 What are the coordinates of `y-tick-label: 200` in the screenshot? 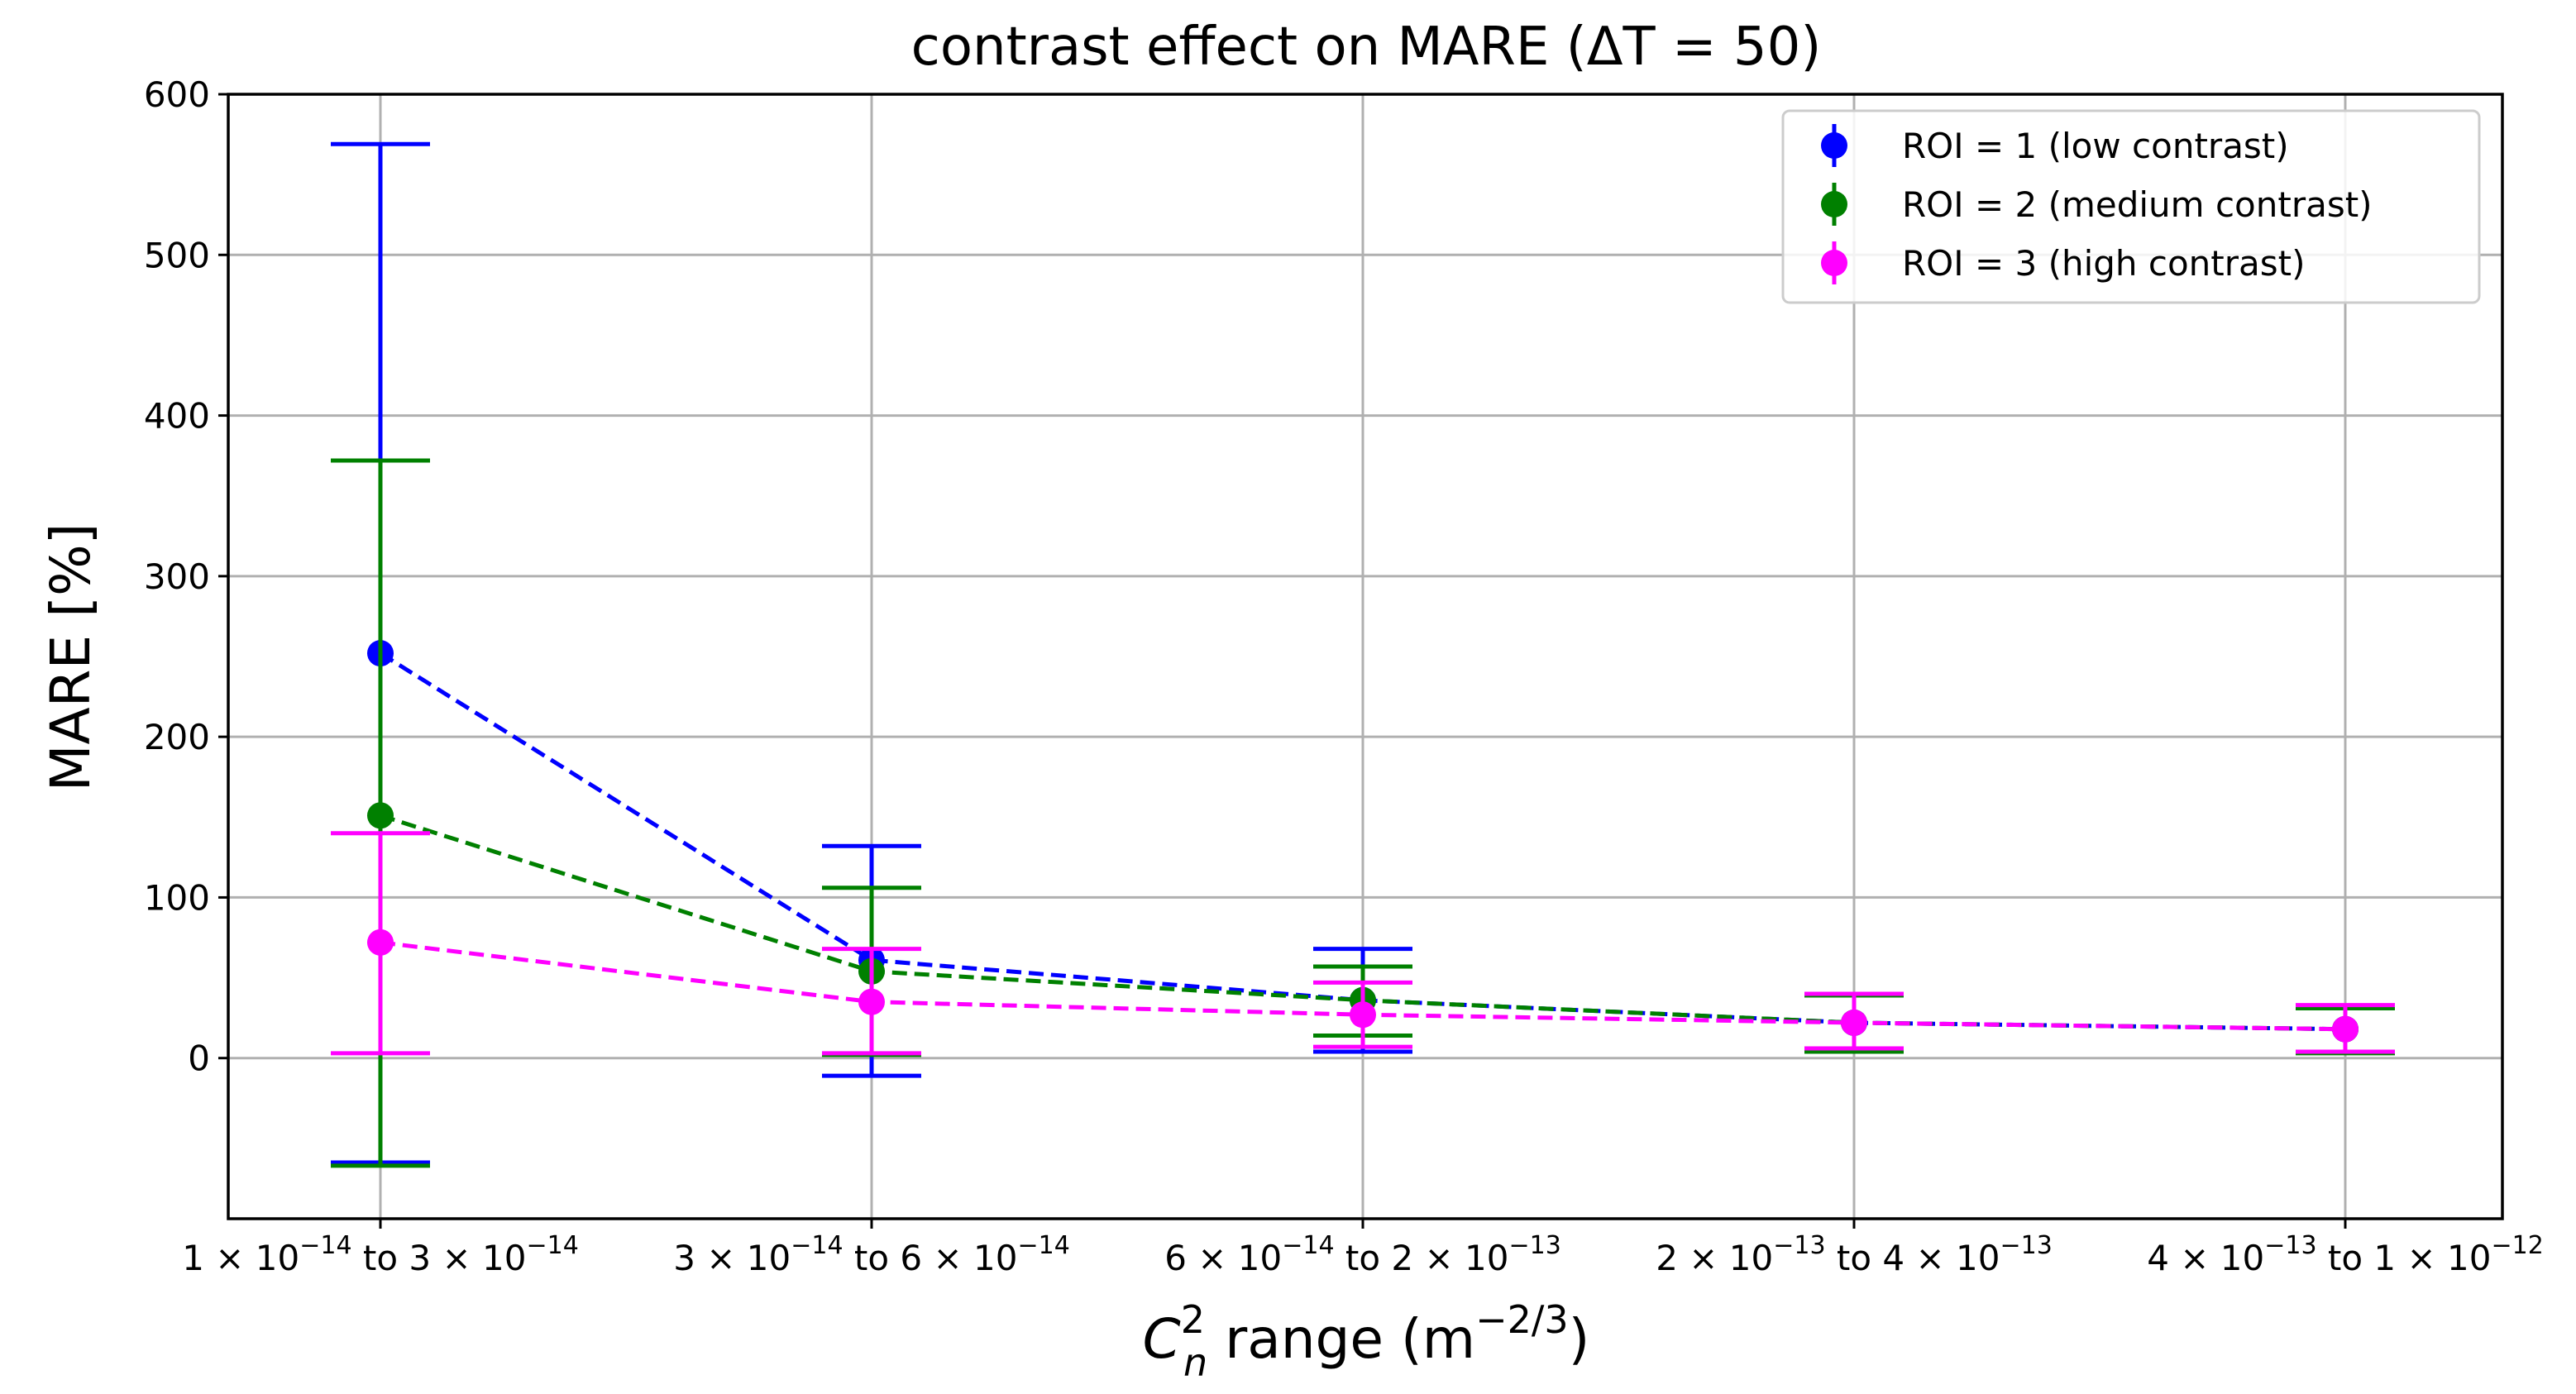 It's located at (177, 737).